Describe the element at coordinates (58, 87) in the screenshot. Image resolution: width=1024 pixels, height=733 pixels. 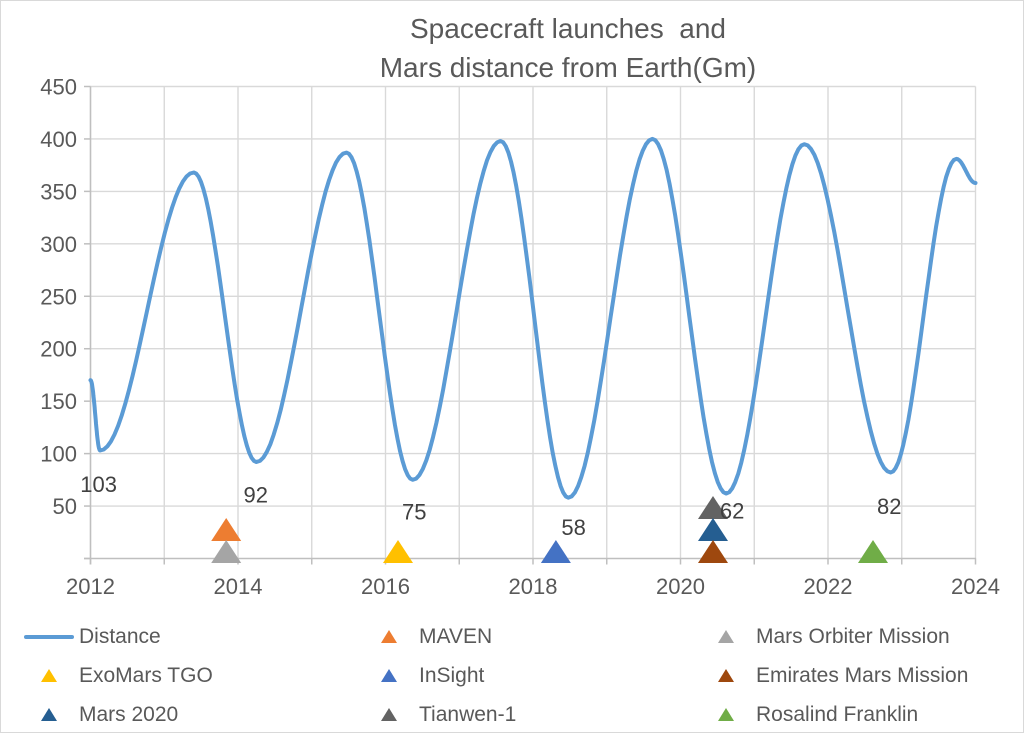
I see `y-tick-label: 450` at that location.